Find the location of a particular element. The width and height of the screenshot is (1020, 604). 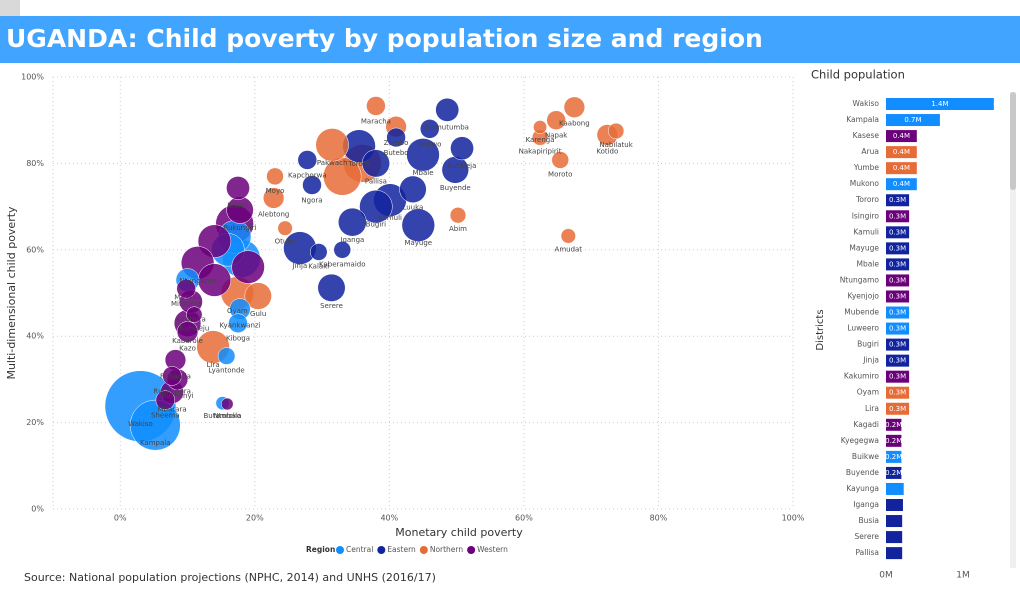

y-tick-label: 80% is located at coordinates (35, 163).